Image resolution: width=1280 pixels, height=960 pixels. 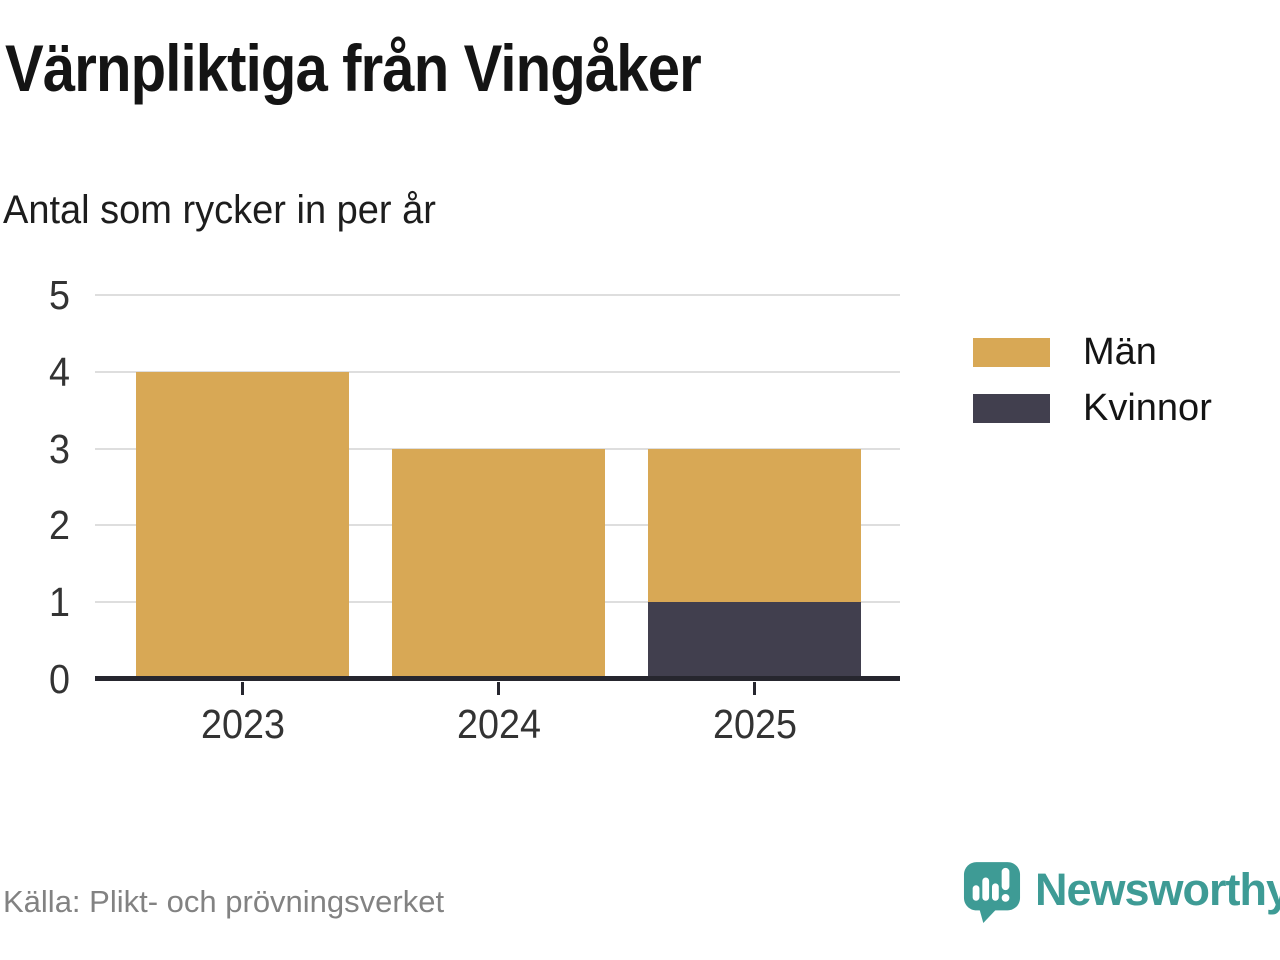 What do you see at coordinates (754, 525) in the screenshot?
I see `bar-segment-män-2025` at bounding box center [754, 525].